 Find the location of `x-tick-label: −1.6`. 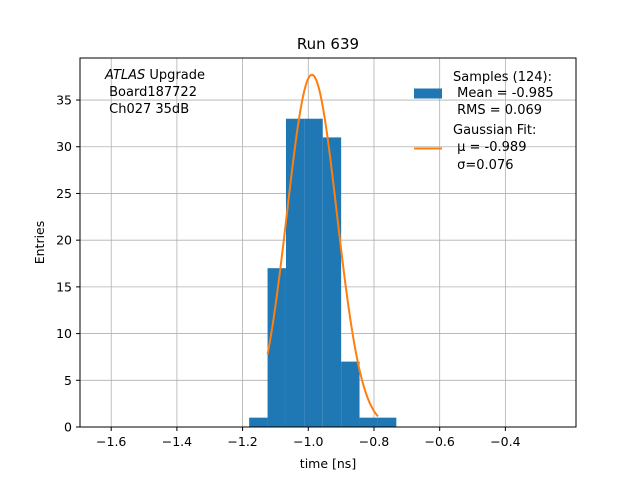

x-tick-label: −1.6 is located at coordinates (111, 441).